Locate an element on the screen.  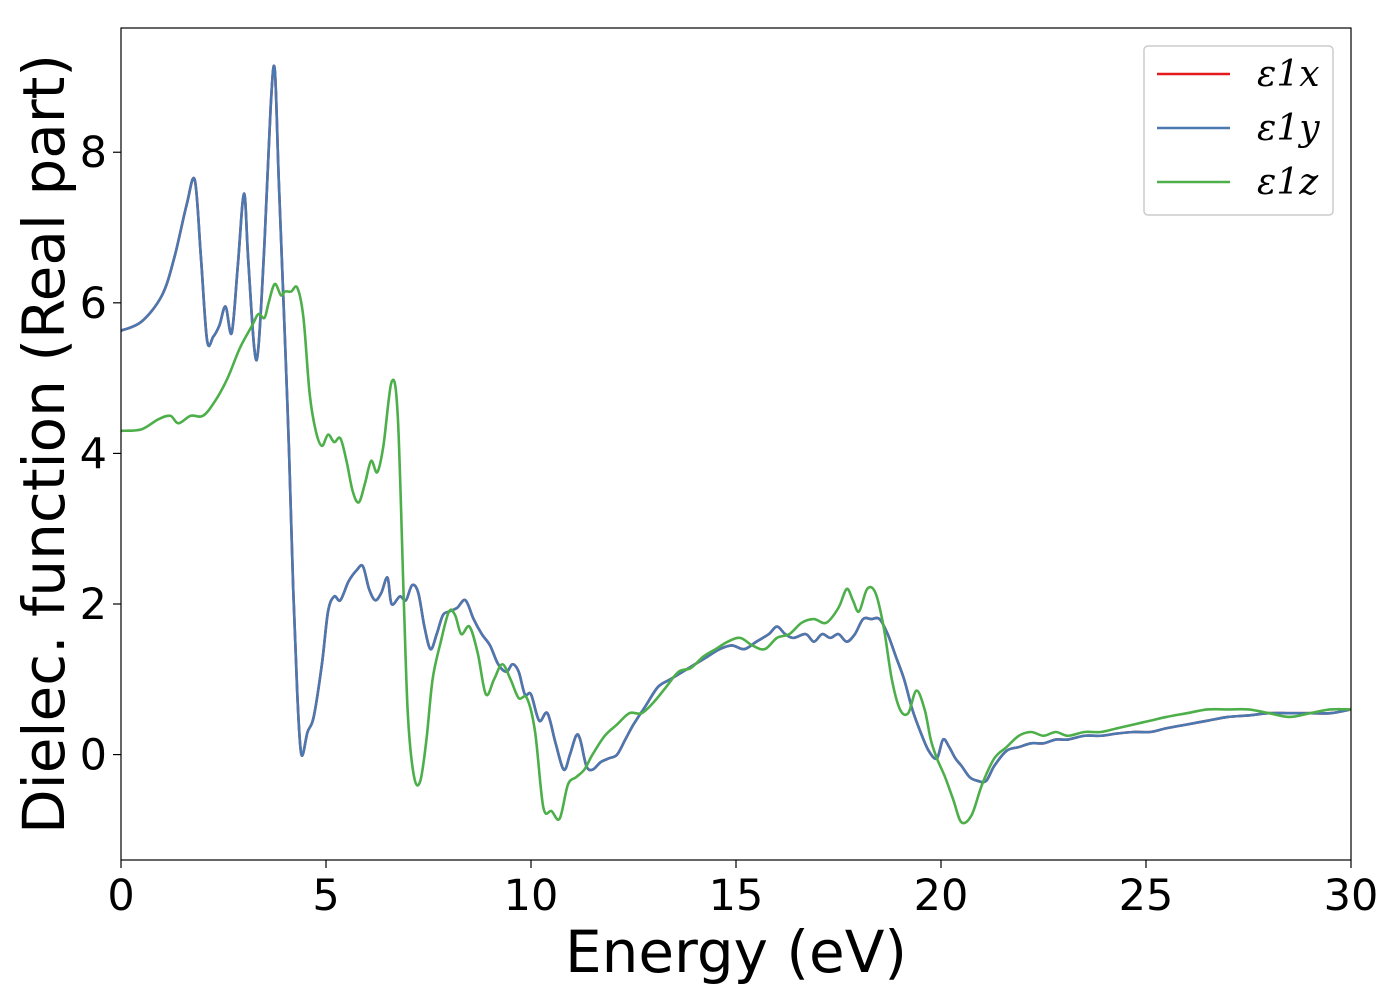
legend: ε1x ε1y ε1z is located at coordinates (1238, 130).